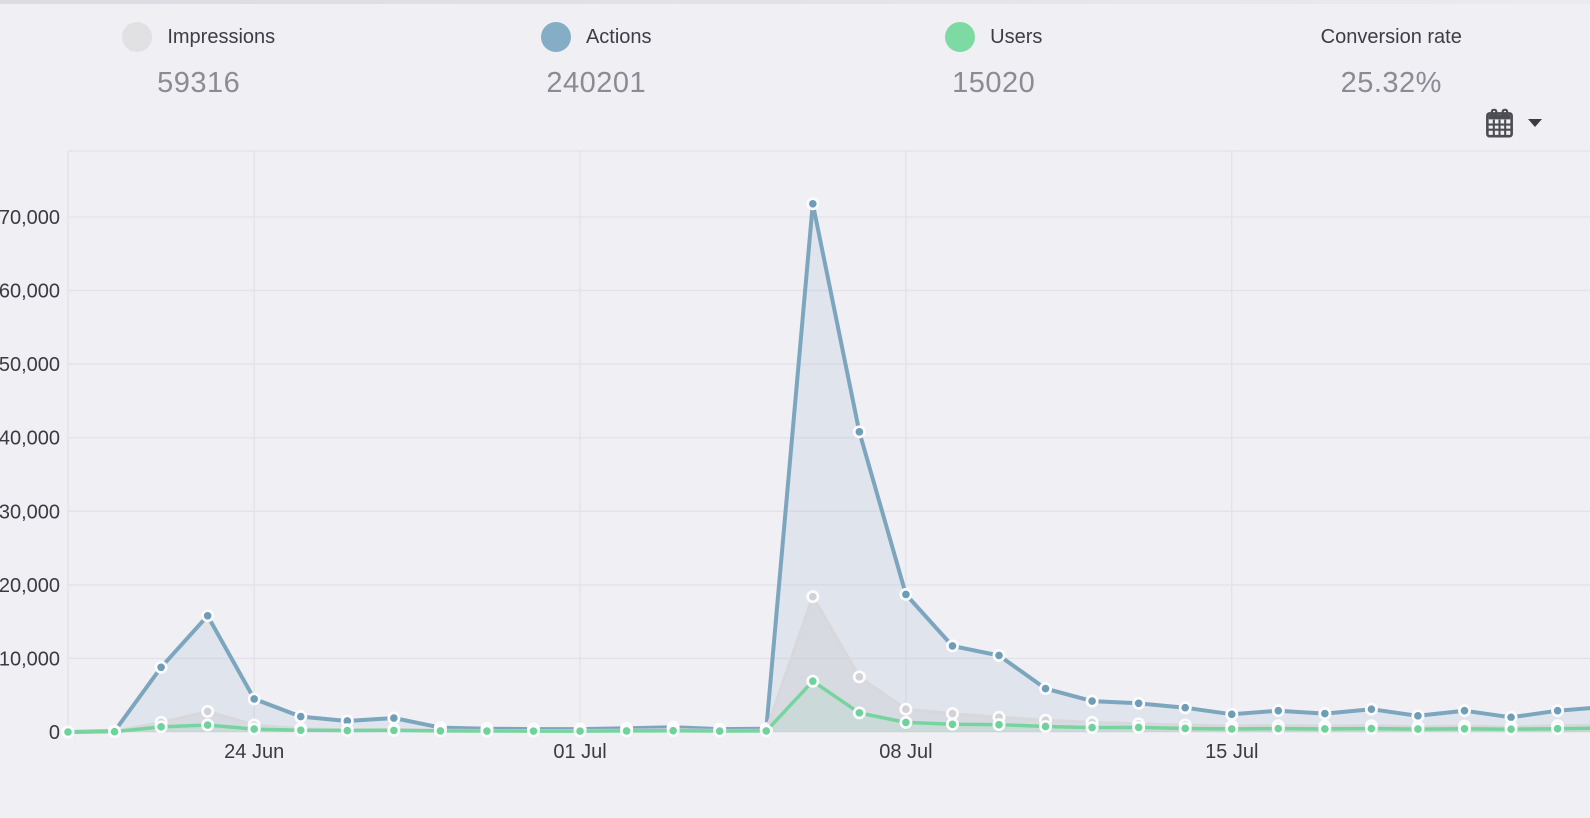 The width and height of the screenshot is (1590, 818). I want to click on calendar-icon, so click(1499, 123).